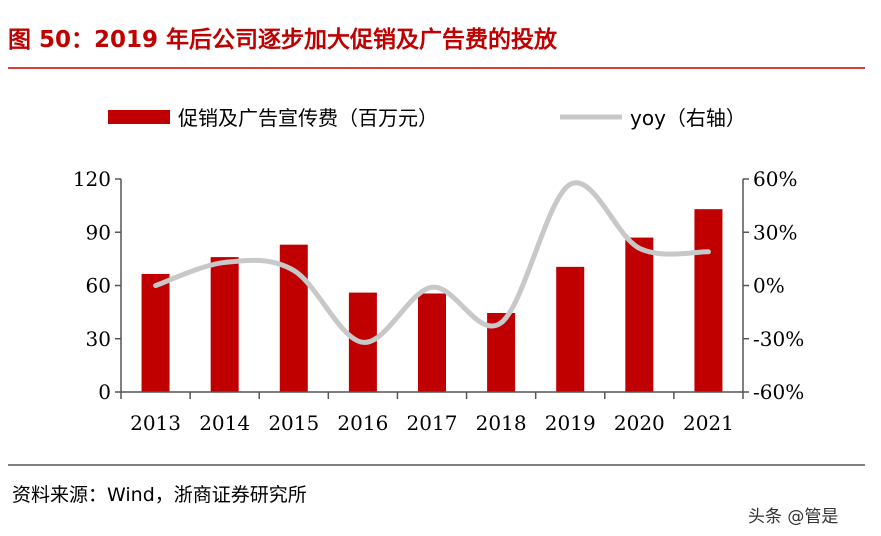 This screenshot has width=881, height=536. What do you see at coordinates (362, 423) in the screenshot?
I see `x-tick-label: 2016` at bounding box center [362, 423].